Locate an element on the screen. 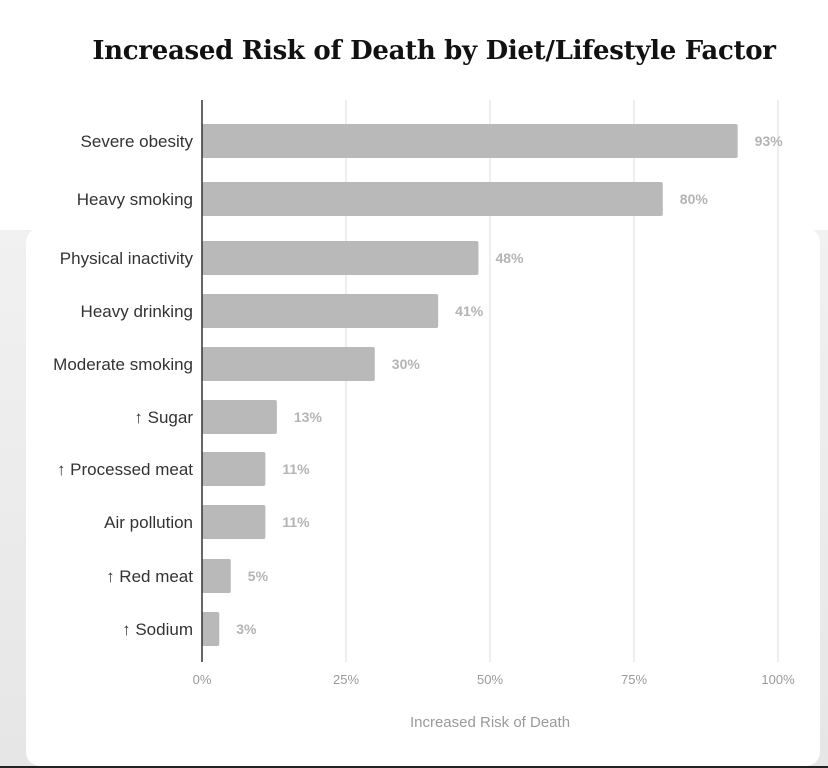  category-label: ↑ Processed meat is located at coordinates (125, 469).